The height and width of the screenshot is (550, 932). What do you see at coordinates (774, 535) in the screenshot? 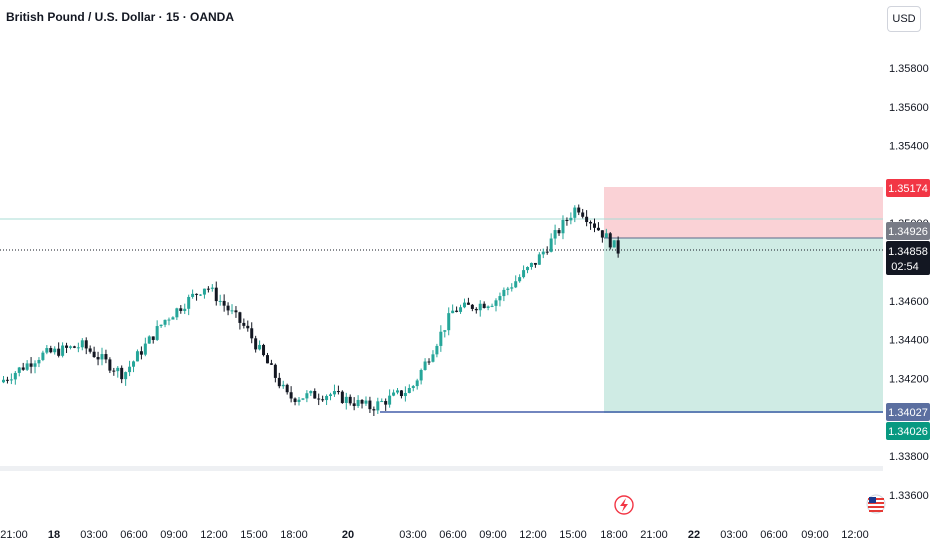
I see `time-tick-label: 06:00` at bounding box center [774, 535].